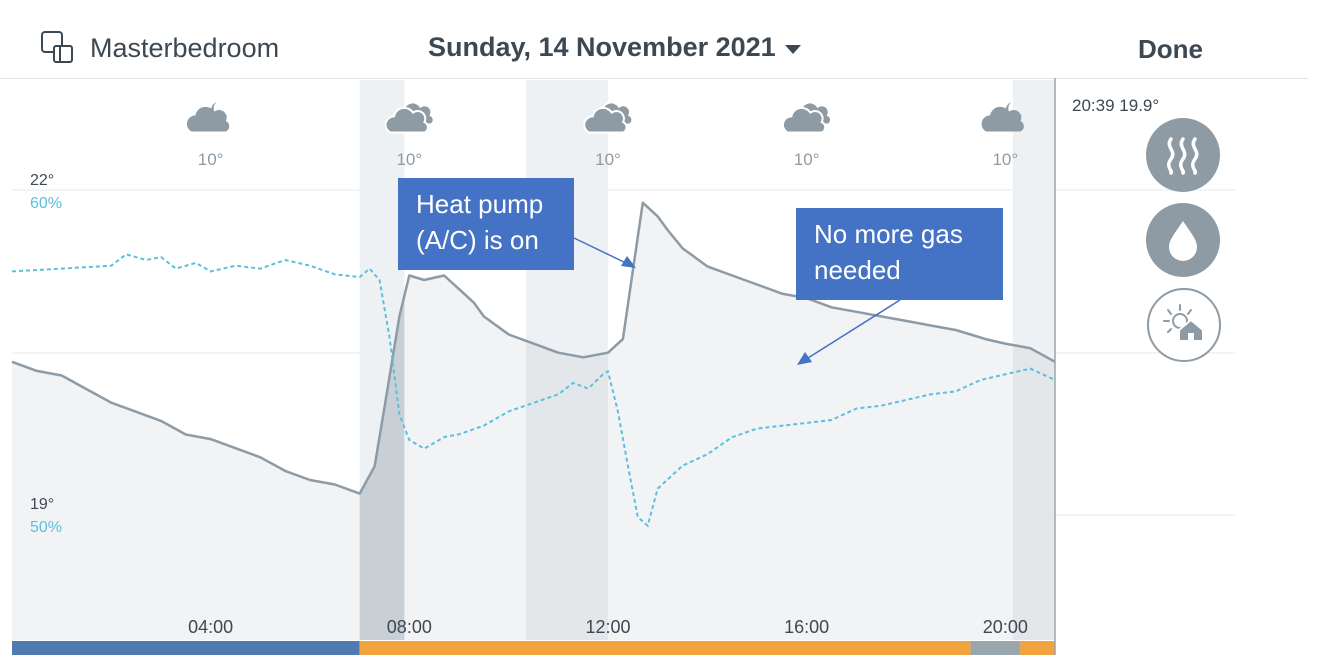  Describe the element at coordinates (46, 527) in the screenshot. I see `axis-label-humidity-low: 50%` at that location.